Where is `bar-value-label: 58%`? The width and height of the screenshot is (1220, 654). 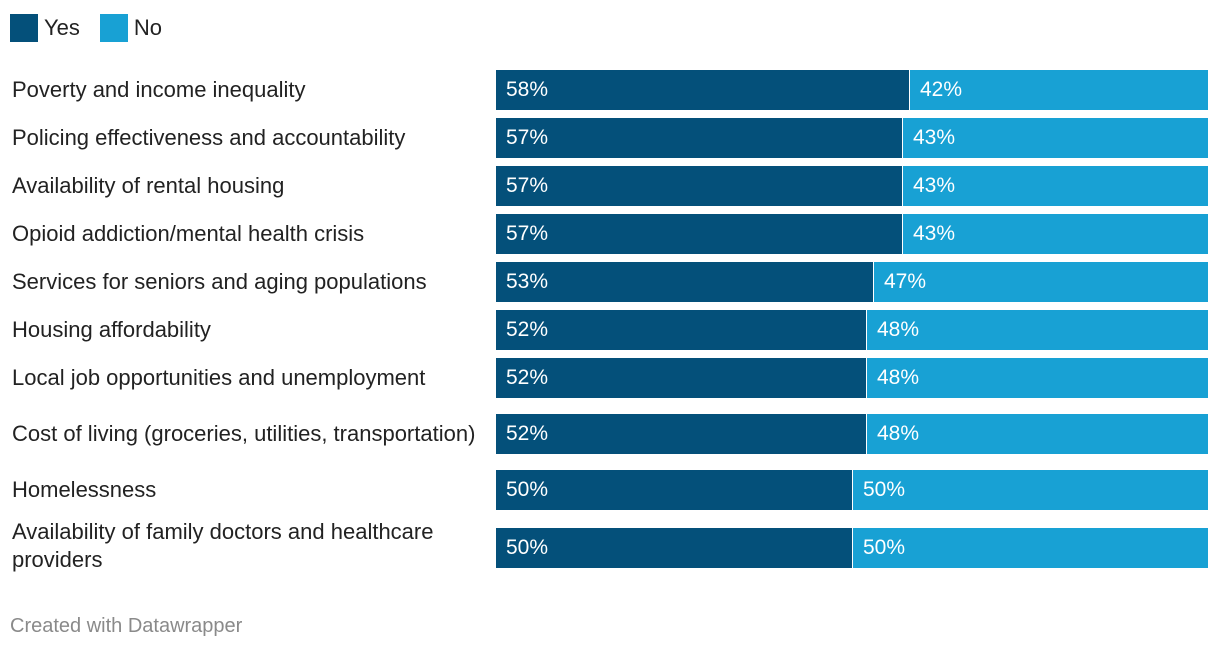
bar-value-label: 58% is located at coordinates (527, 89).